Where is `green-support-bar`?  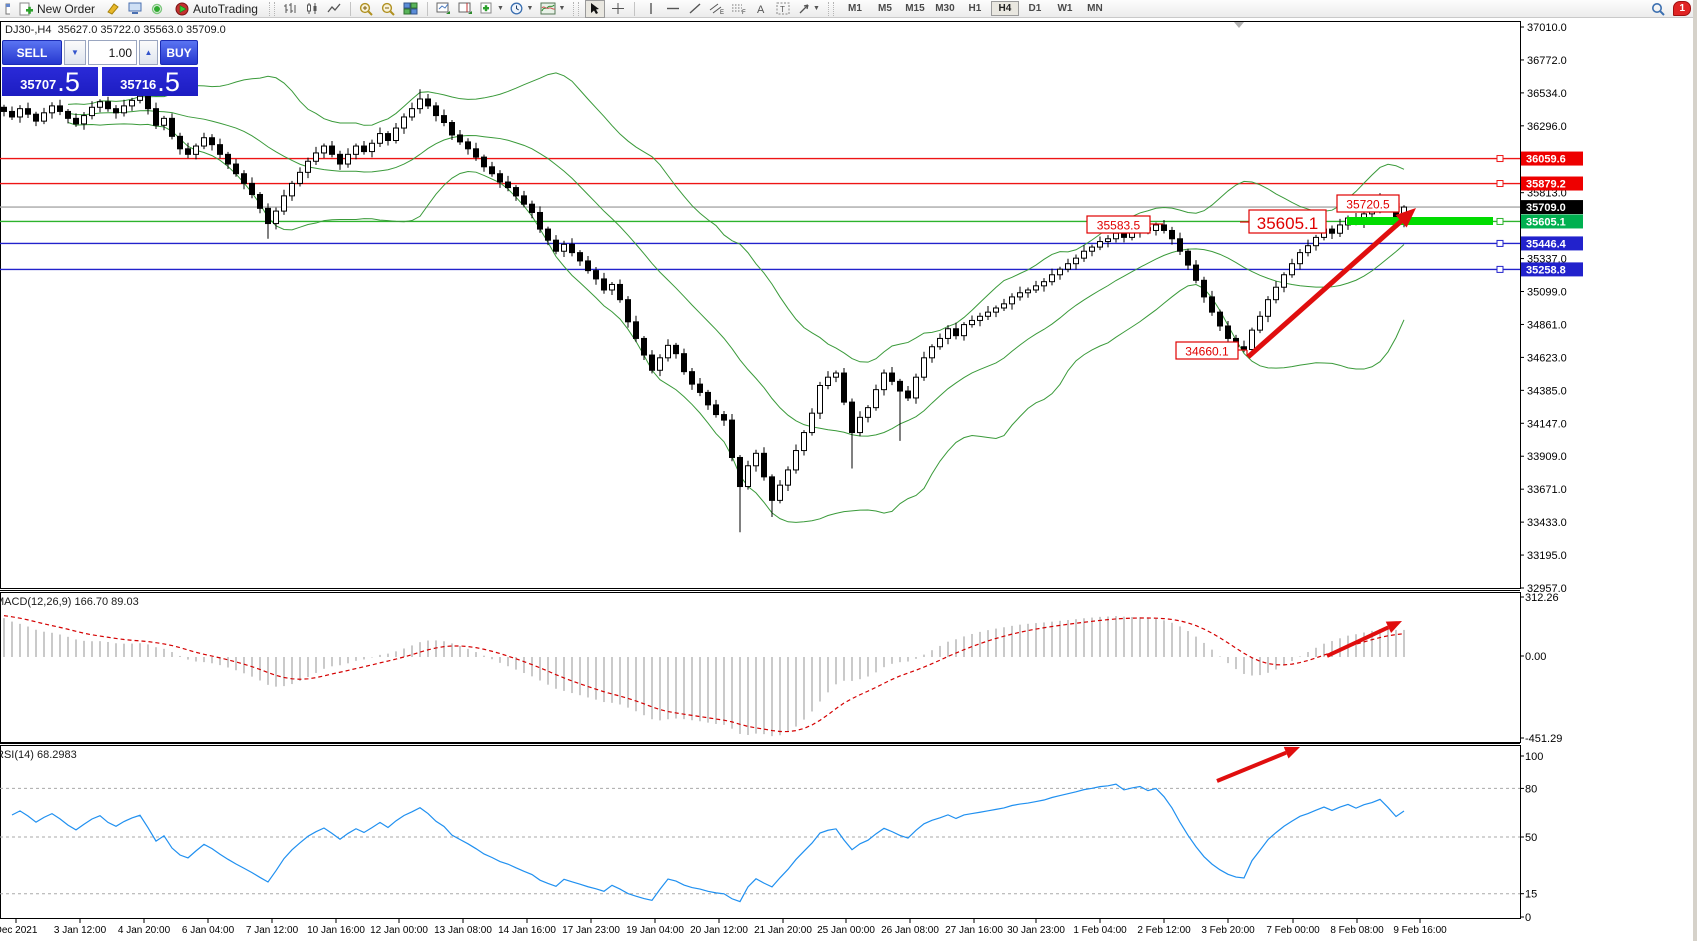 green-support-bar is located at coordinates (1420, 221).